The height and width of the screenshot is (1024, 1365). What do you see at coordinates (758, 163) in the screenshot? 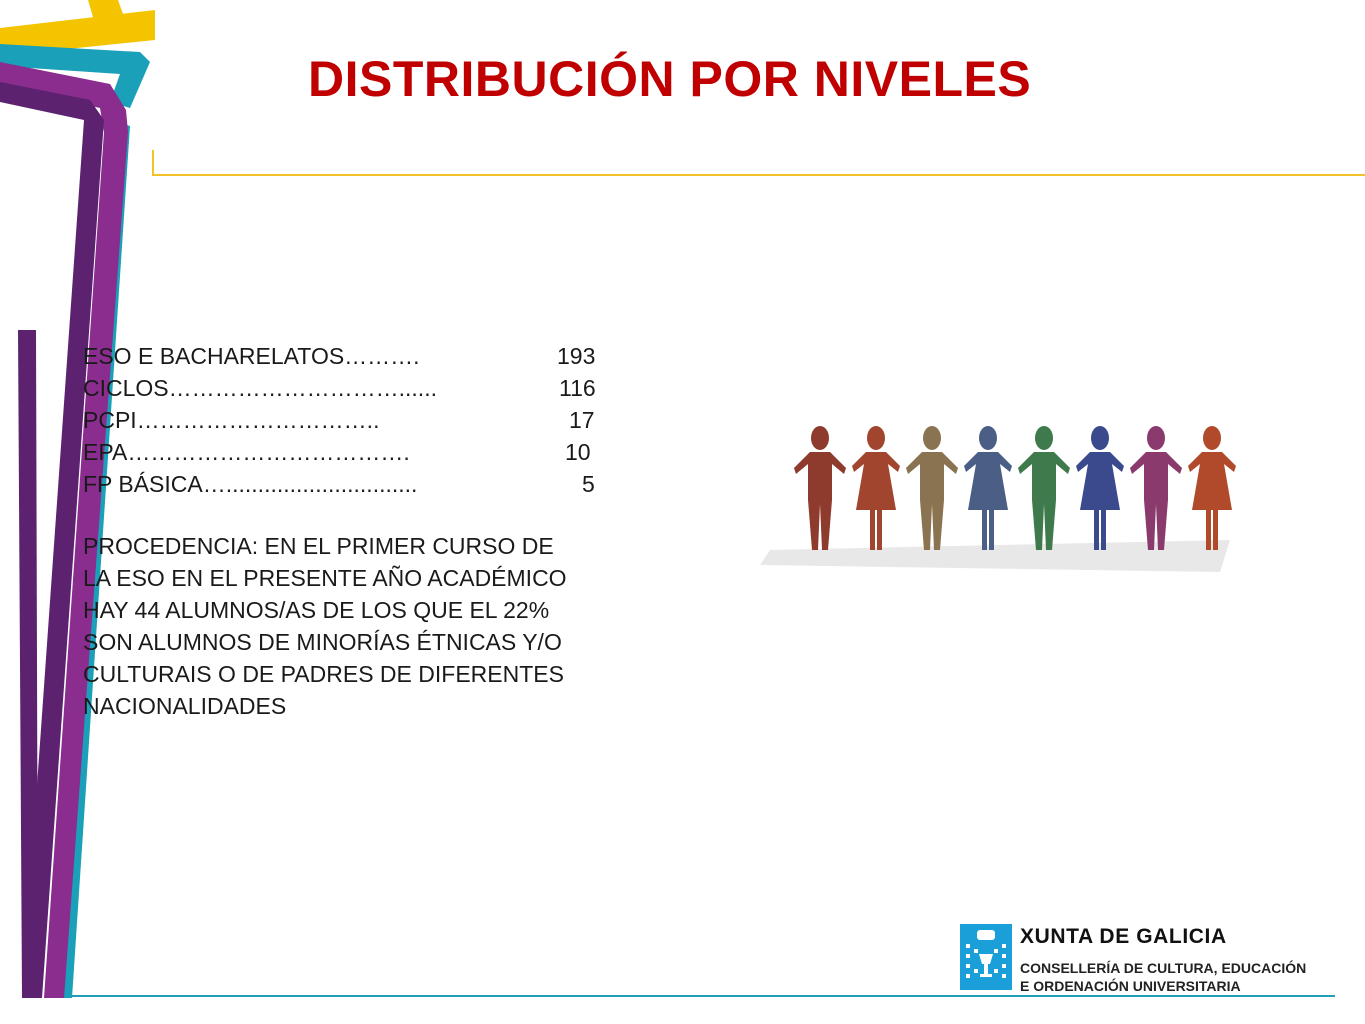
I see `header-rule` at bounding box center [758, 163].